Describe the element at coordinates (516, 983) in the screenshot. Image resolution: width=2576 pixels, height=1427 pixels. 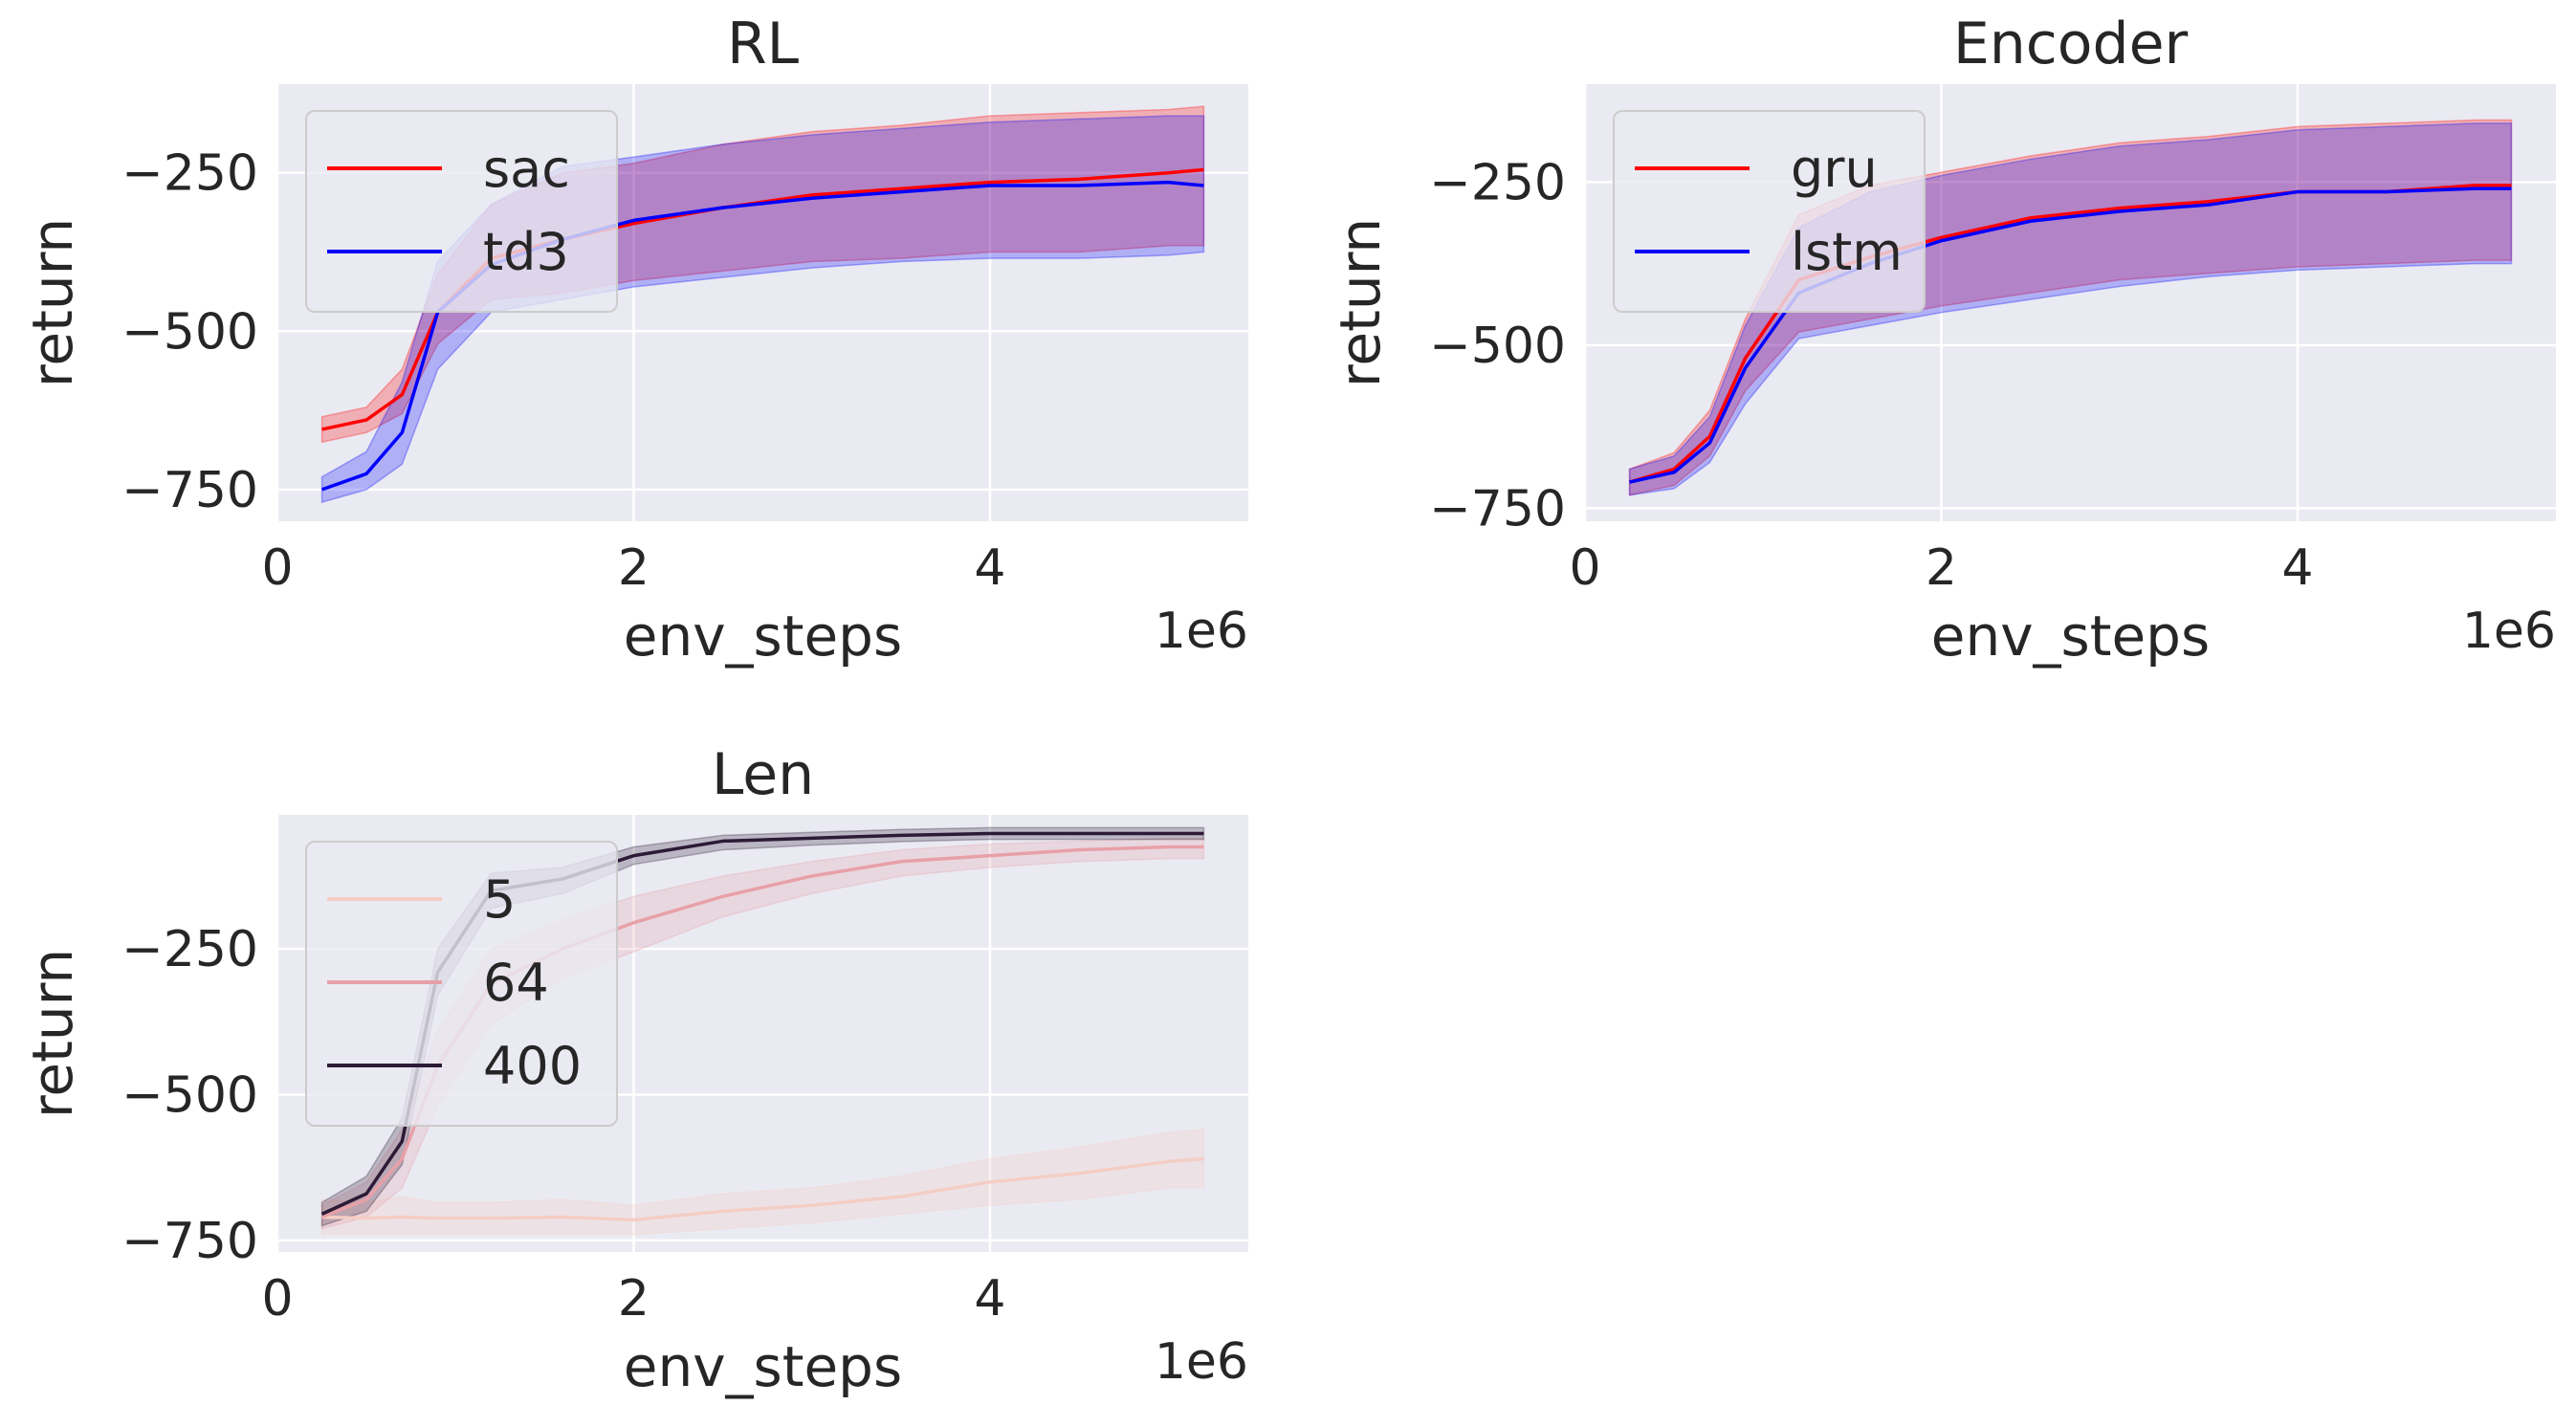
I see `legend-label: 64` at that location.